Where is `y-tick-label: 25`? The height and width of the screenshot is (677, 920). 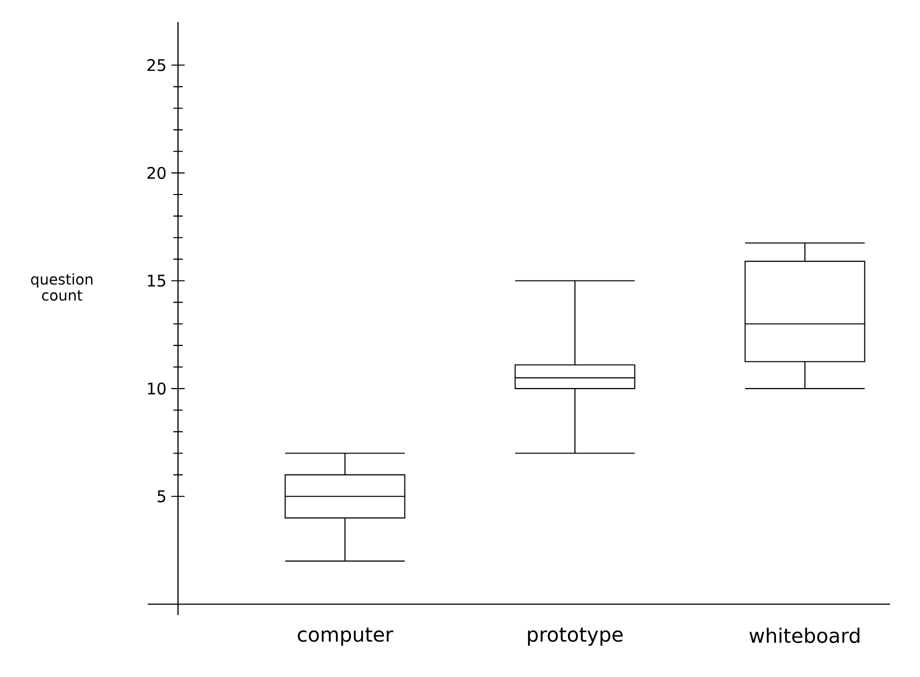 y-tick-label: 25 is located at coordinates (156, 65).